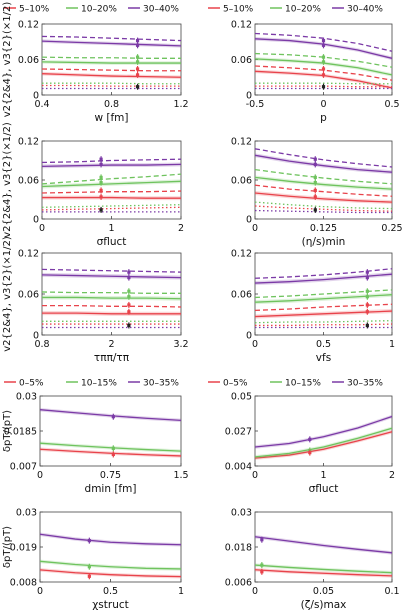  I want to click on y-tick-label: 0.018, so click(238, 548).